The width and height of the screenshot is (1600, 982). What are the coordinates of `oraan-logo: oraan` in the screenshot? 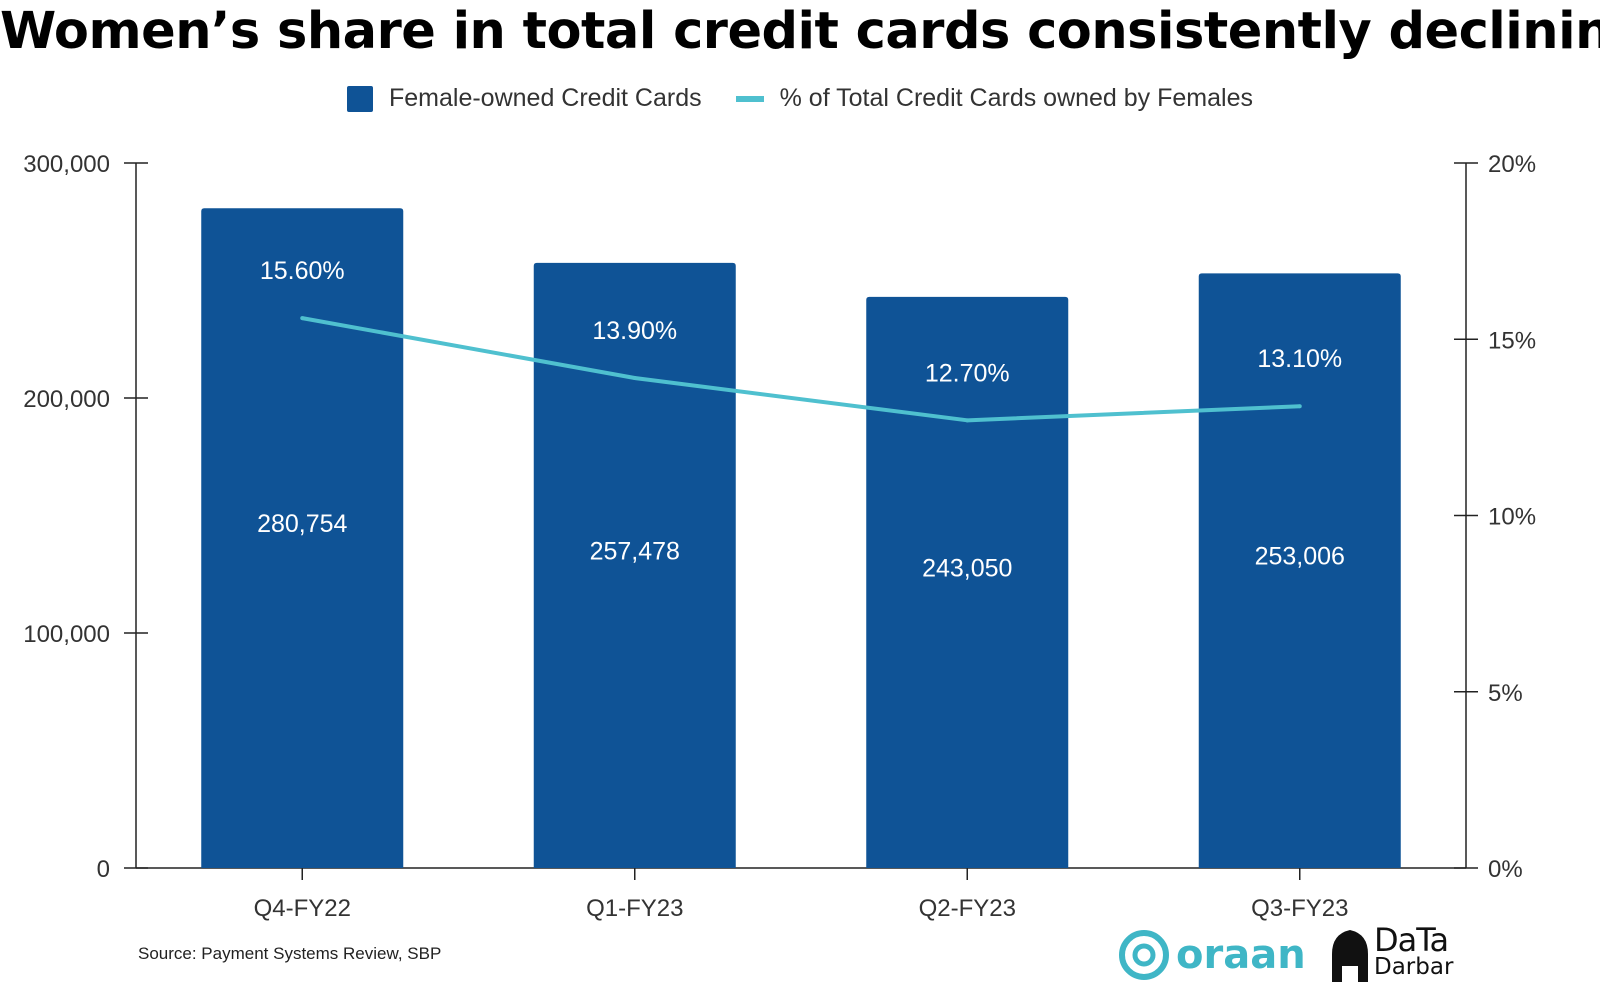 It's located at (1212, 955).